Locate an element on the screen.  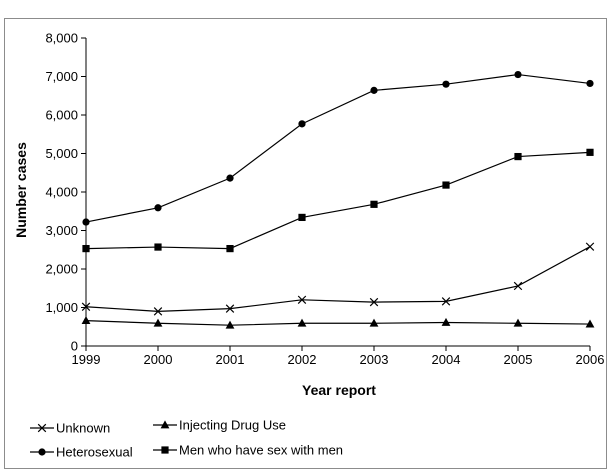
y-tick-label: 4,000 is located at coordinates (61, 192).